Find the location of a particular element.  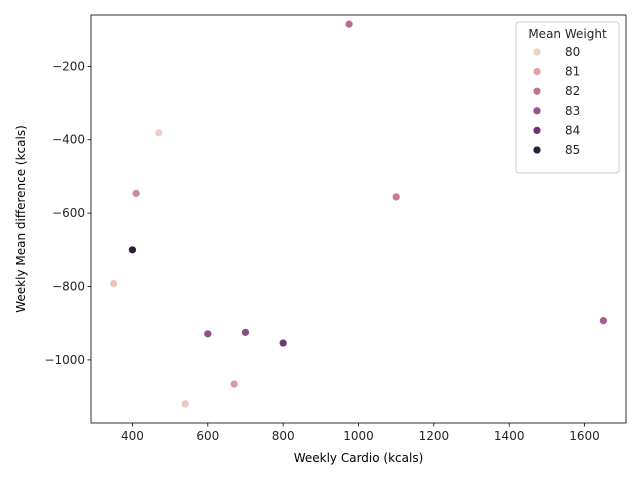

x-tick-label: 1000 is located at coordinates (358, 436).